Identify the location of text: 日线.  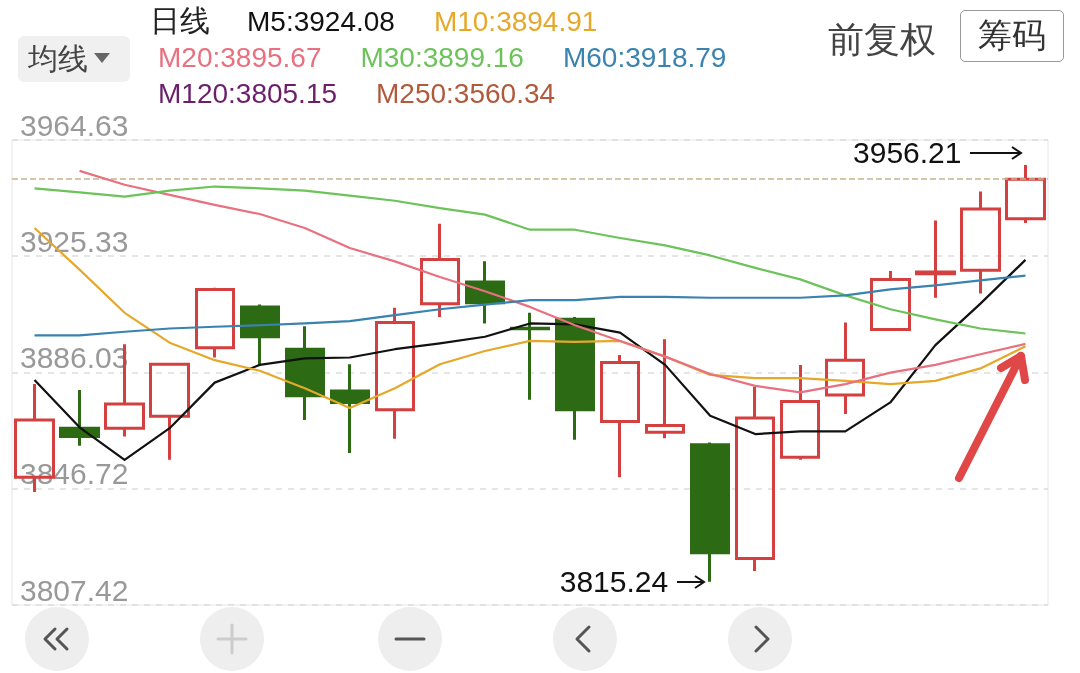
(180, 21).